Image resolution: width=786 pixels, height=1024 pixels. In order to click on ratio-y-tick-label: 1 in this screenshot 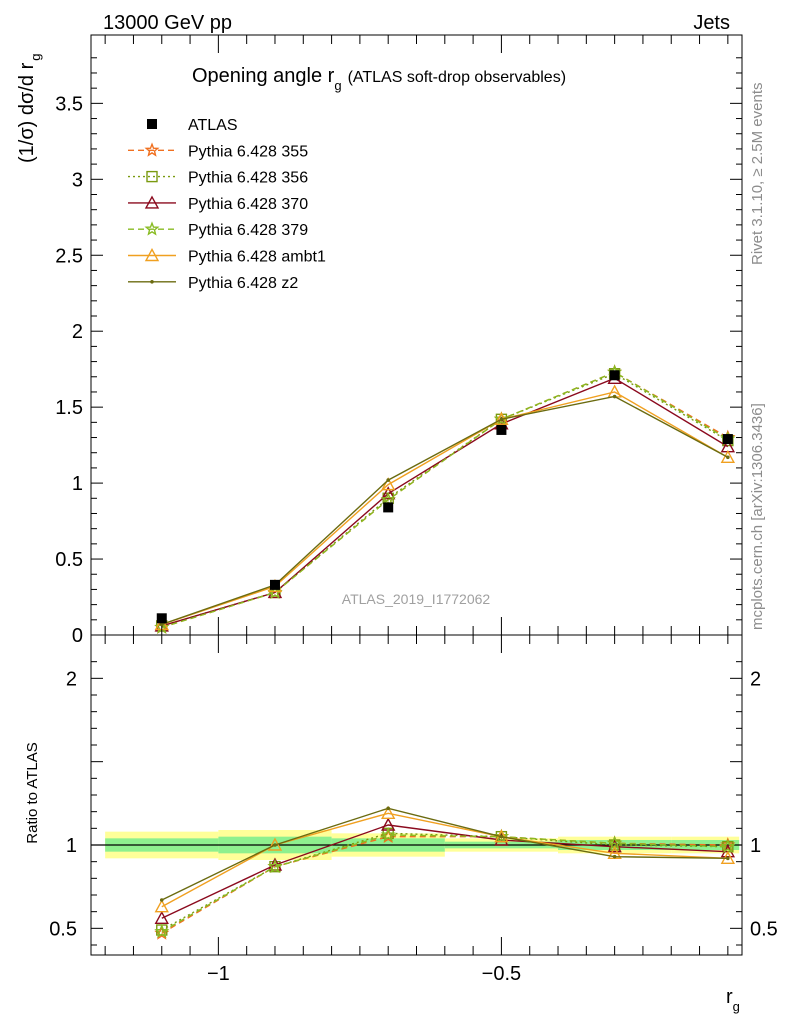, I will do `click(71, 846)`.